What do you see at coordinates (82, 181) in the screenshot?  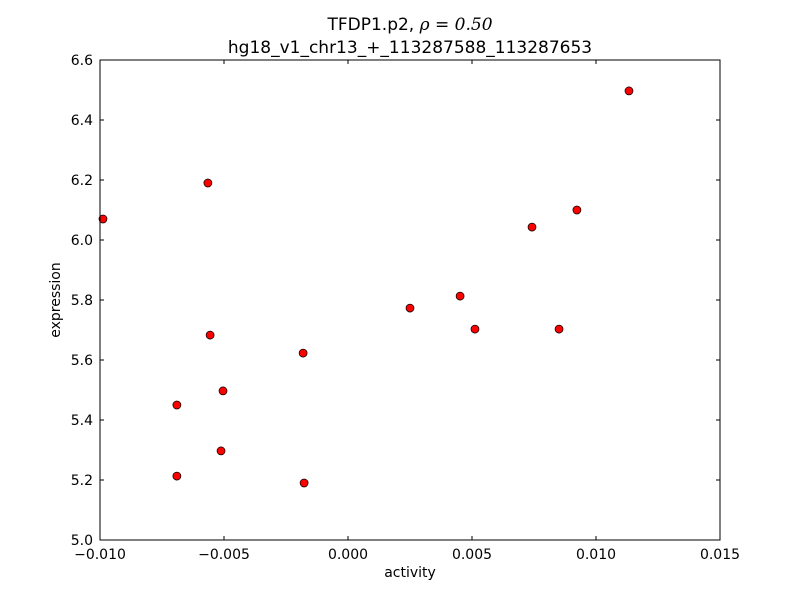 I see `y-tick-label: 6.2` at bounding box center [82, 181].